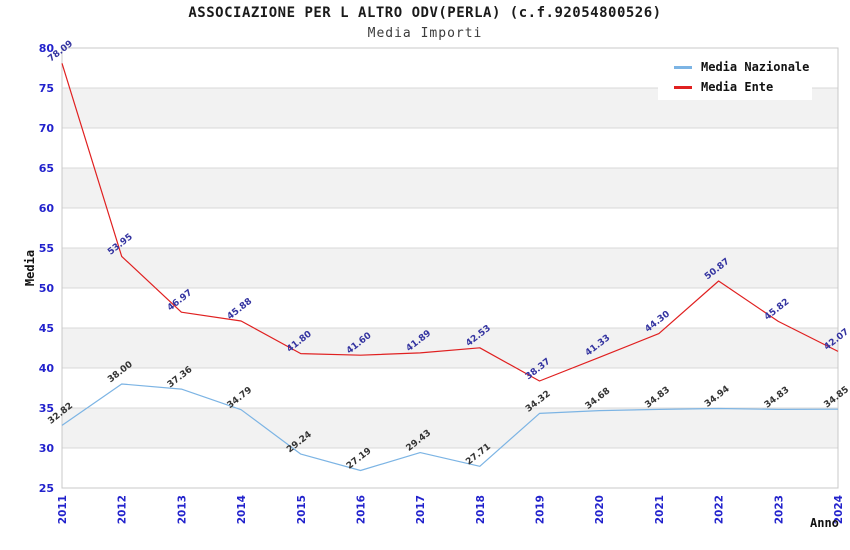  I want to click on x-tick-label: 2016, so click(361, 509).